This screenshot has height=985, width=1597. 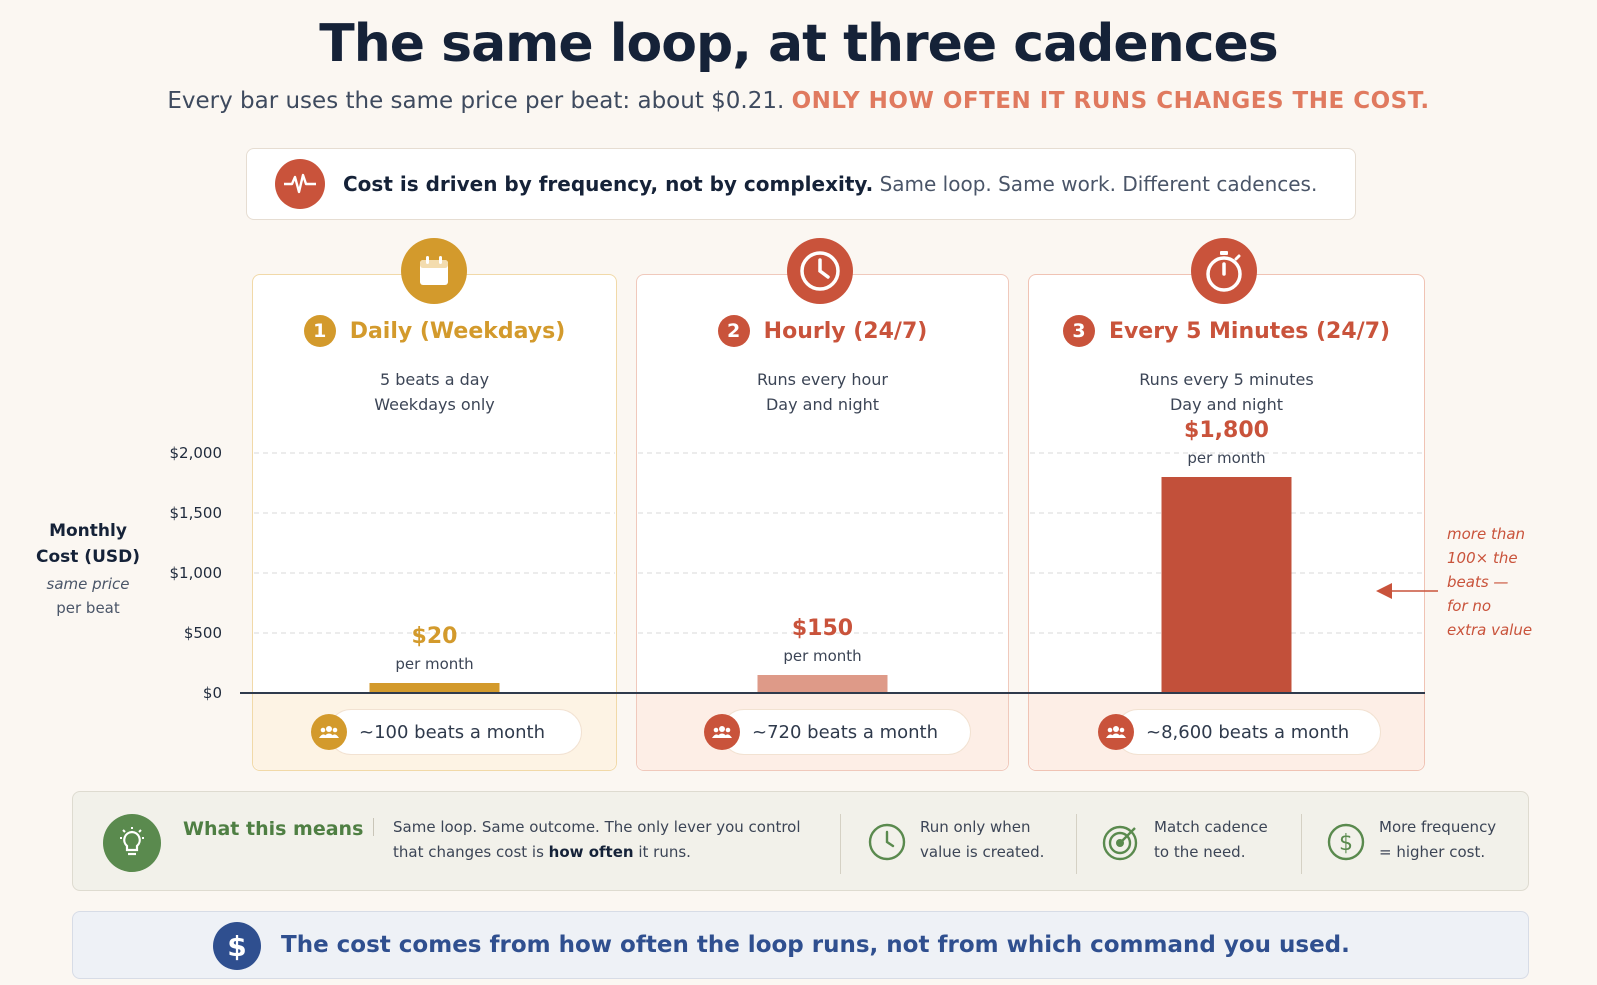 What do you see at coordinates (1226, 430) in the screenshot?
I see `bar-value-label: $1,800` at bounding box center [1226, 430].